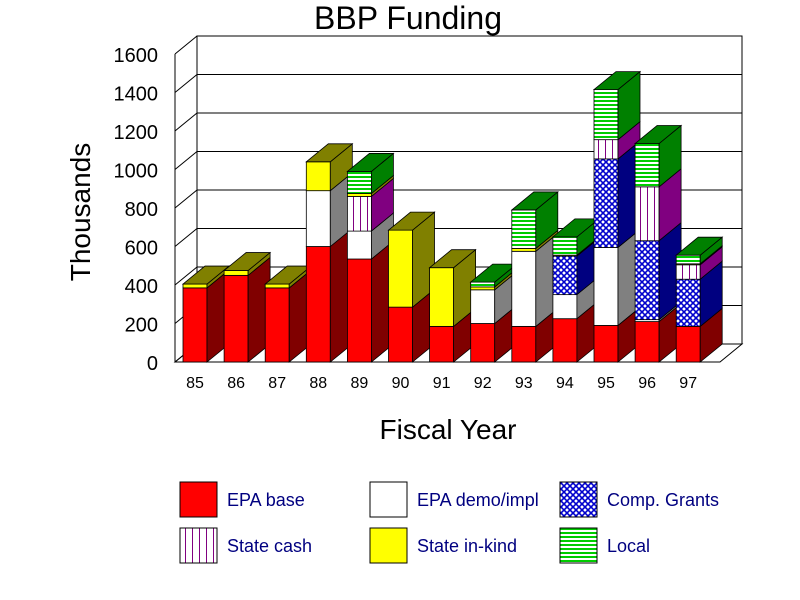 This screenshot has height=600, width=800. Describe the element at coordinates (448, 429) in the screenshot. I see `x-axis-label: Fiscal Year` at that location.